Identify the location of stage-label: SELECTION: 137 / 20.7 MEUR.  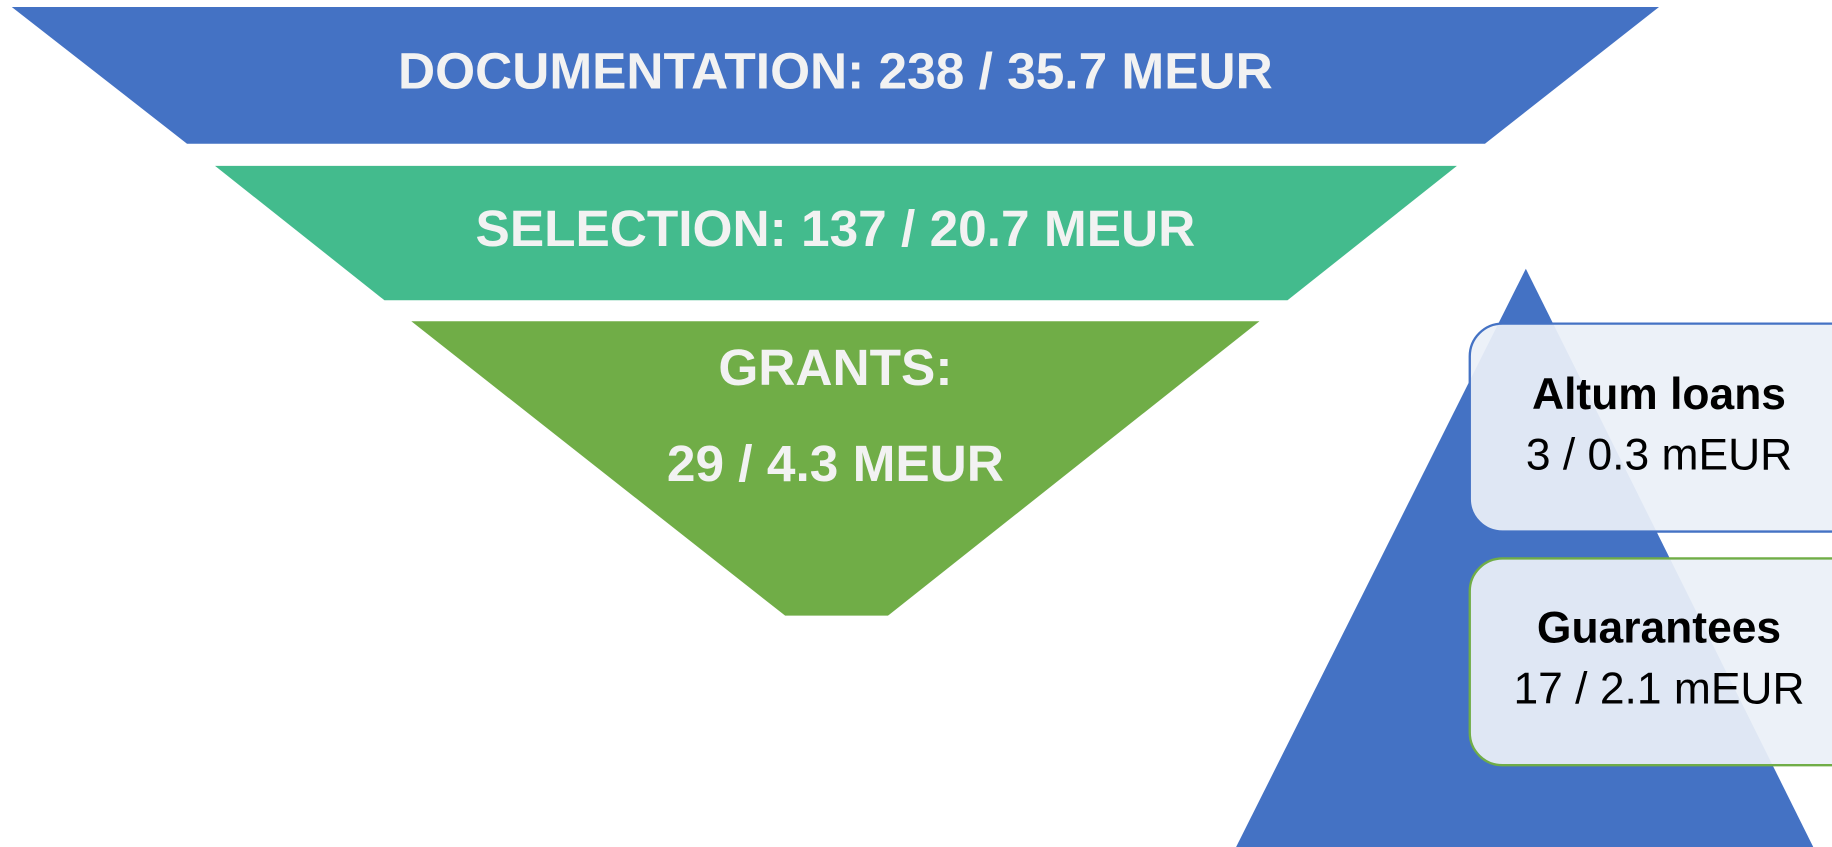
(836, 228).